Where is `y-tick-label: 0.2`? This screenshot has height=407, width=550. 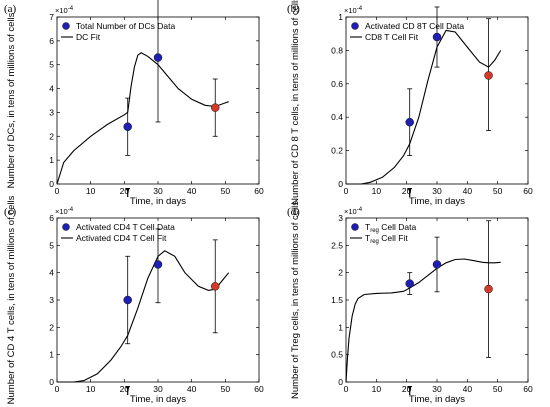
y-tick-label: 0.2 is located at coordinates (337, 151).